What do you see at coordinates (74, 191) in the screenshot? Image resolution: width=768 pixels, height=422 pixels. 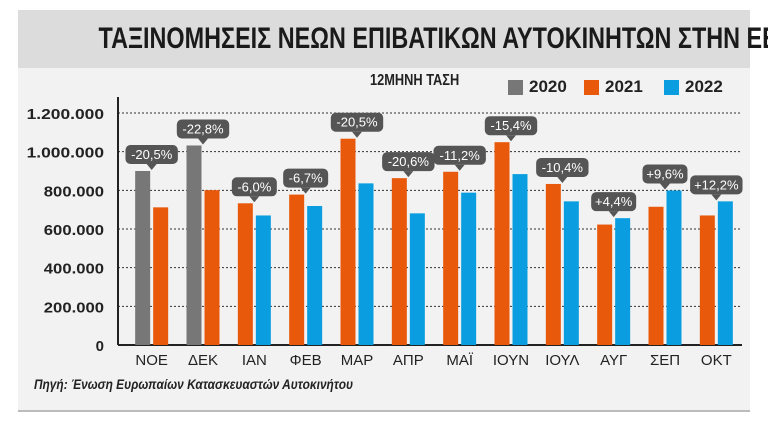 I see `y-tick-label: 800.000` at bounding box center [74, 191].